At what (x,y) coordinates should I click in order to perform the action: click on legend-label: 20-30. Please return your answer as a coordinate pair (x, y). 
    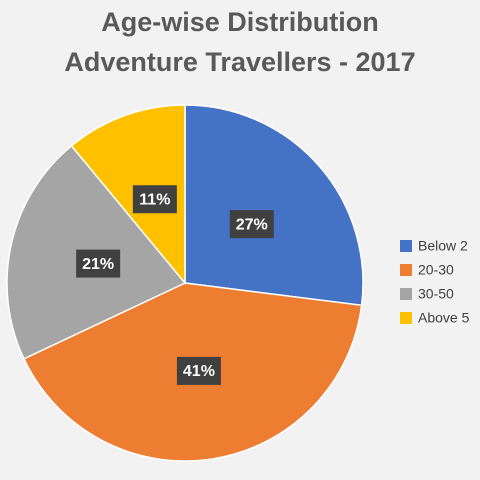
    Looking at the image, I should click on (436, 270).